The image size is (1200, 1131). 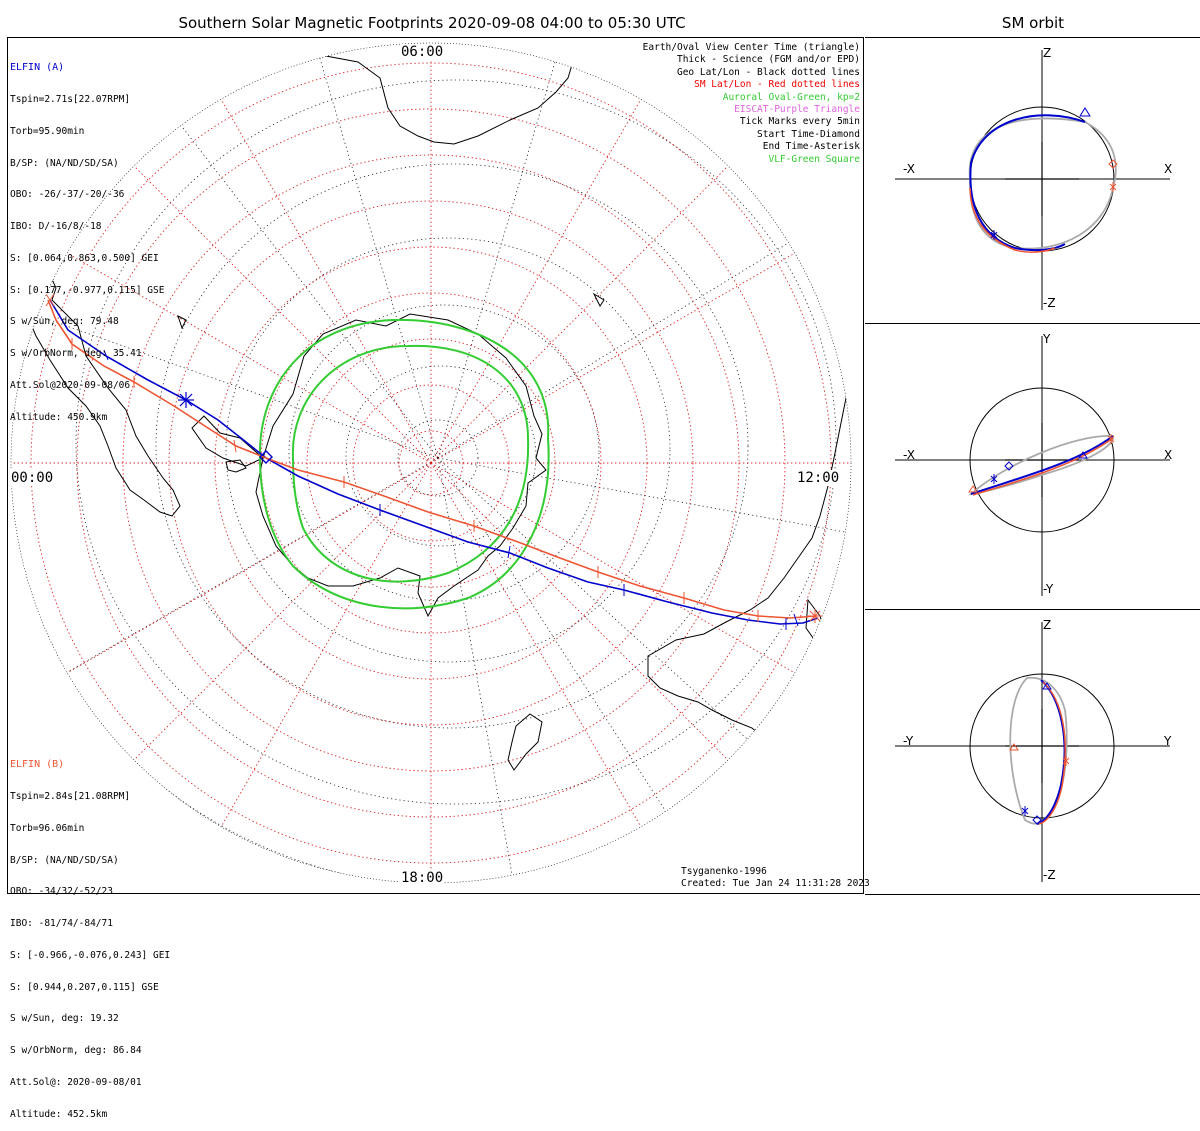 I want to click on sm-orbit-panel-xz: Z -X X -Z, so click(x=1032, y=180).